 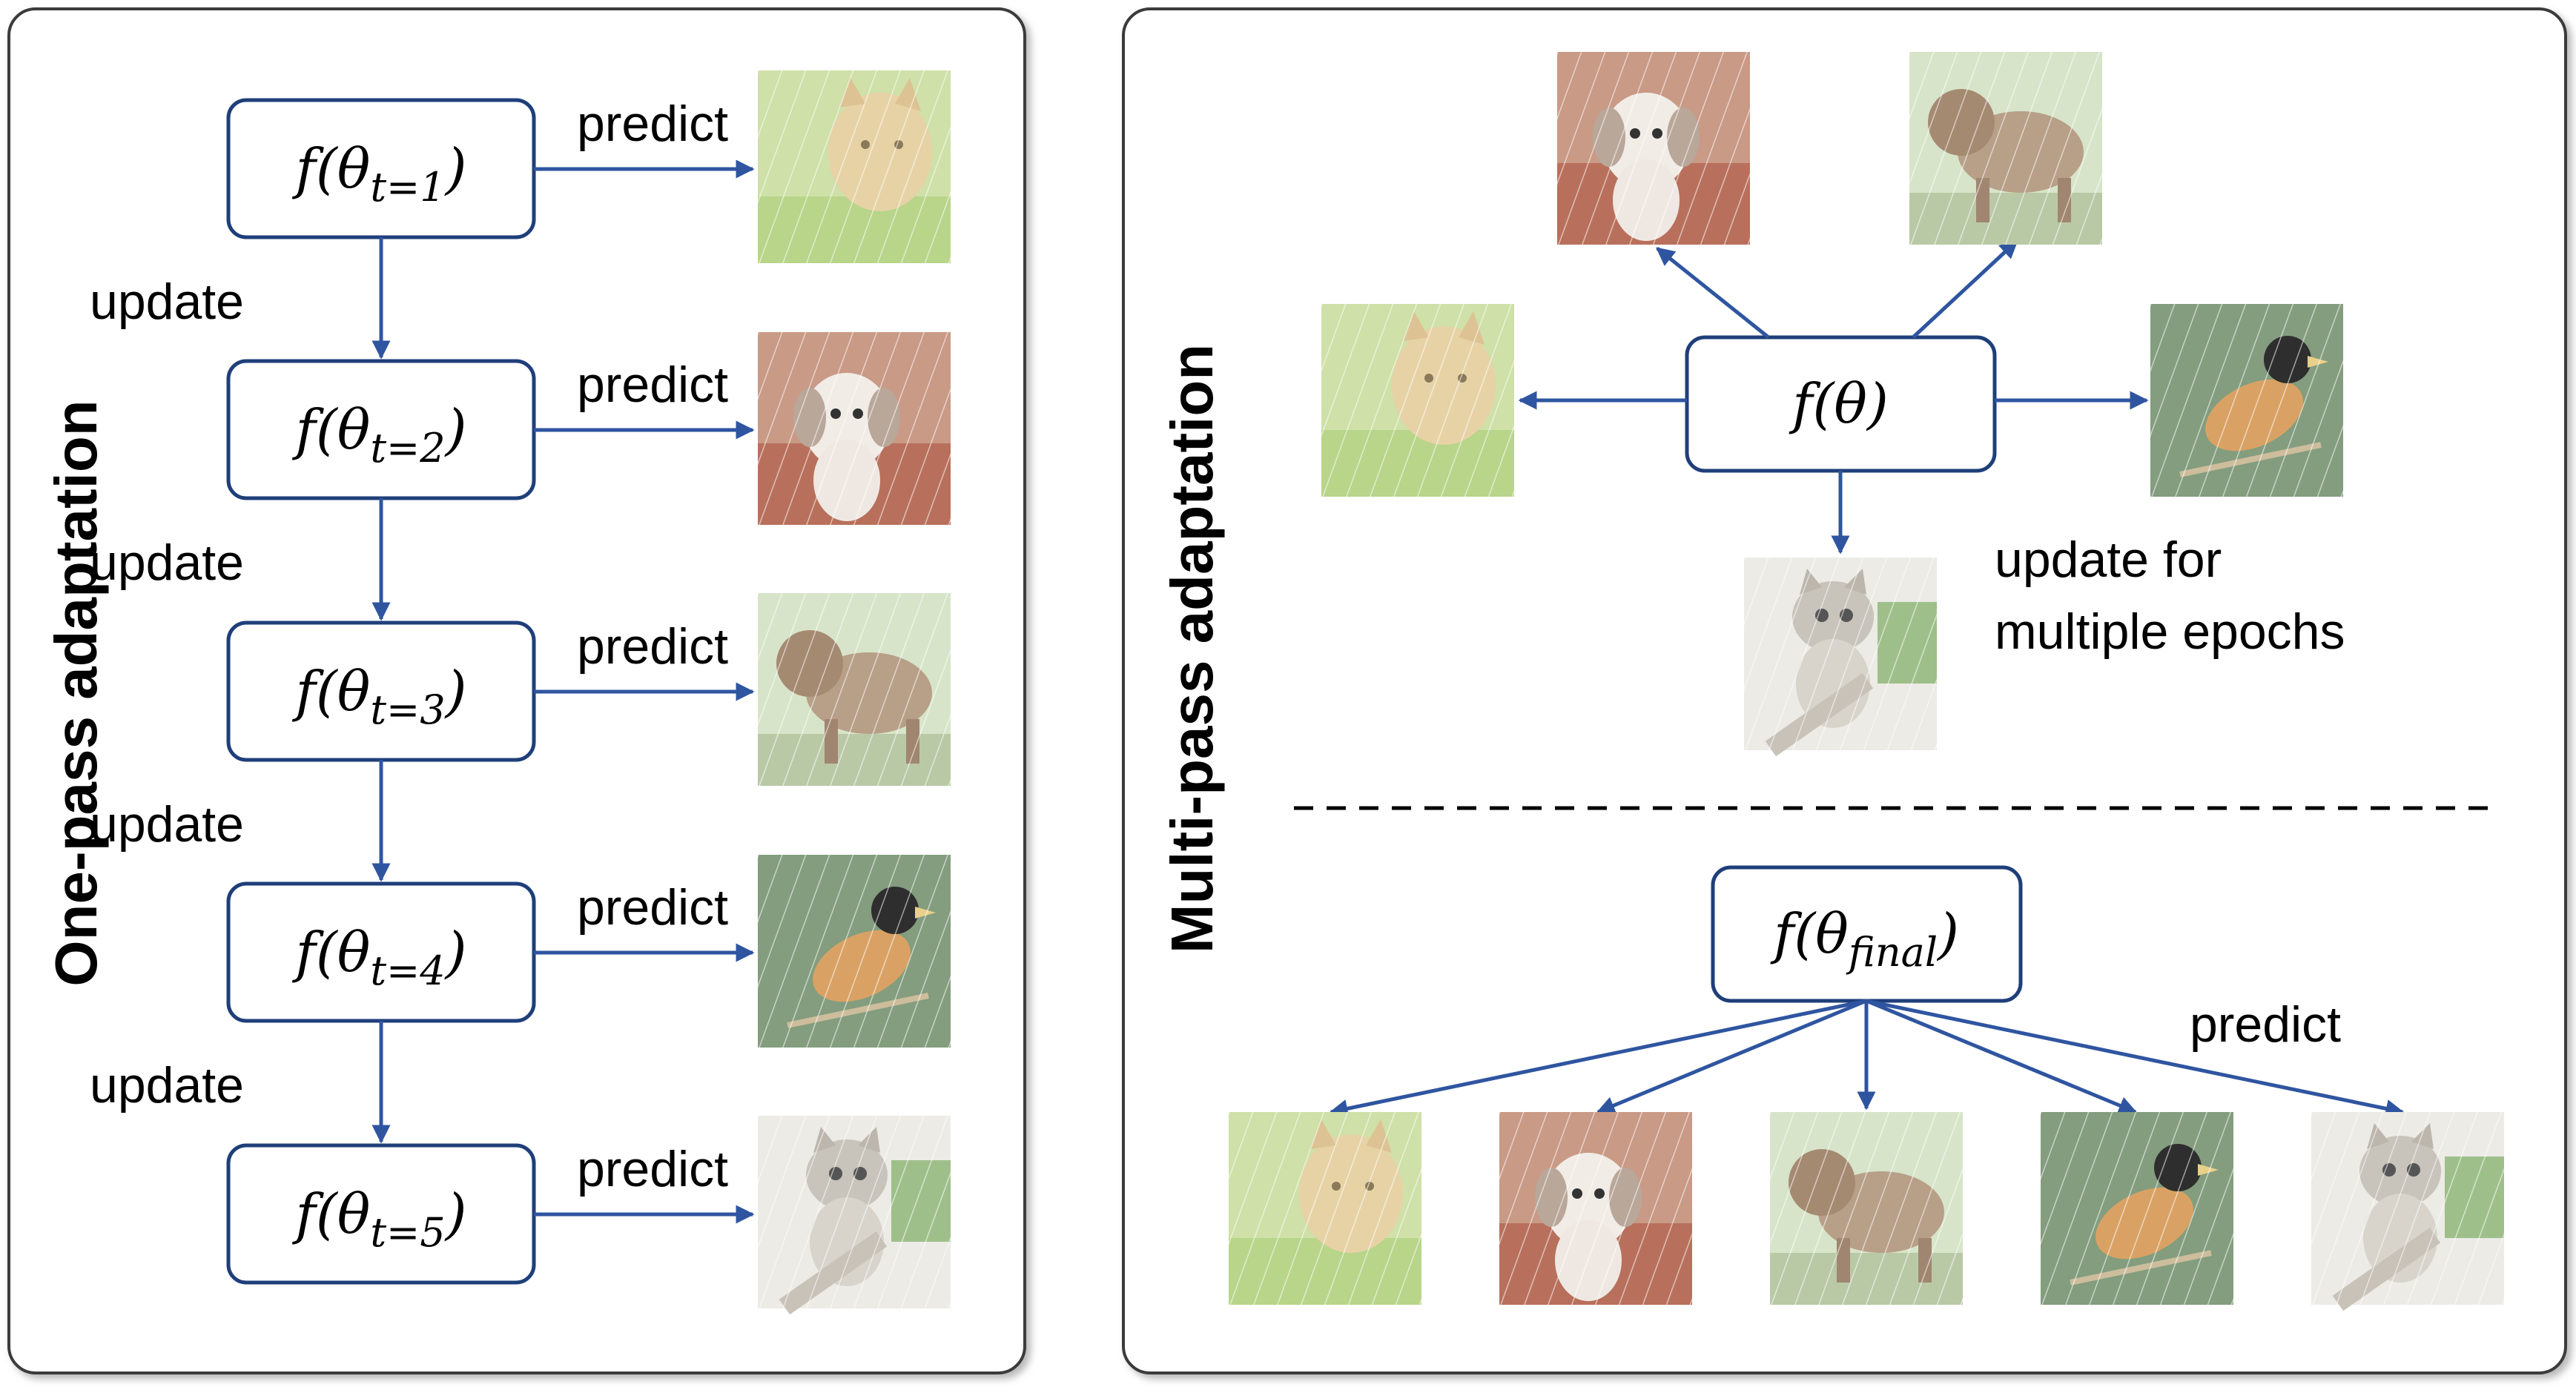 I want to click on final-arrow-cat, so click(x=1598, y=1058).